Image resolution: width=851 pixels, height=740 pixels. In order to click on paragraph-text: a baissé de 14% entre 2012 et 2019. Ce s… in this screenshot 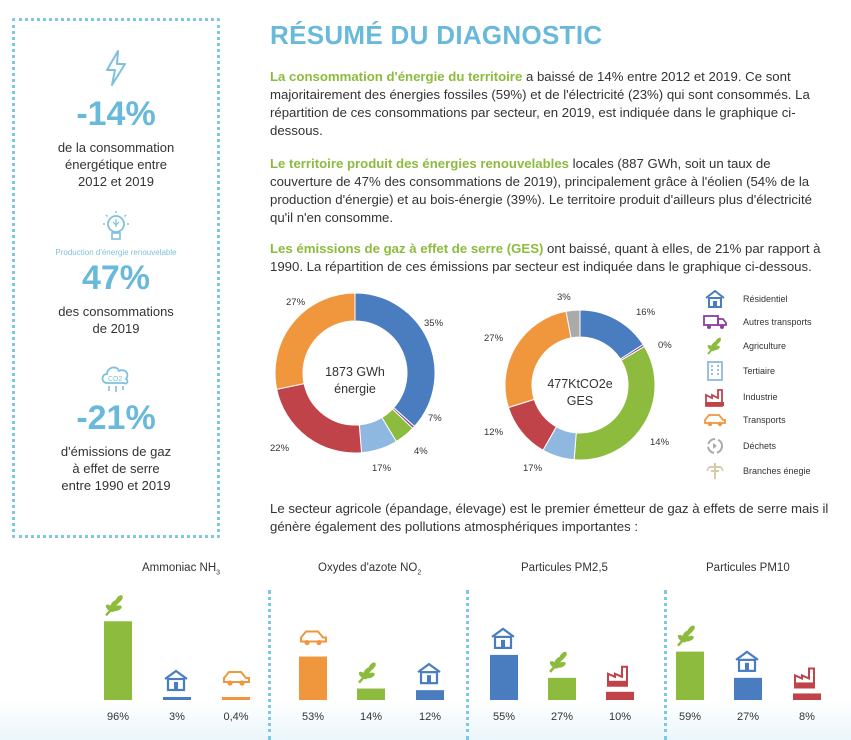, I will do `click(540, 103)`.